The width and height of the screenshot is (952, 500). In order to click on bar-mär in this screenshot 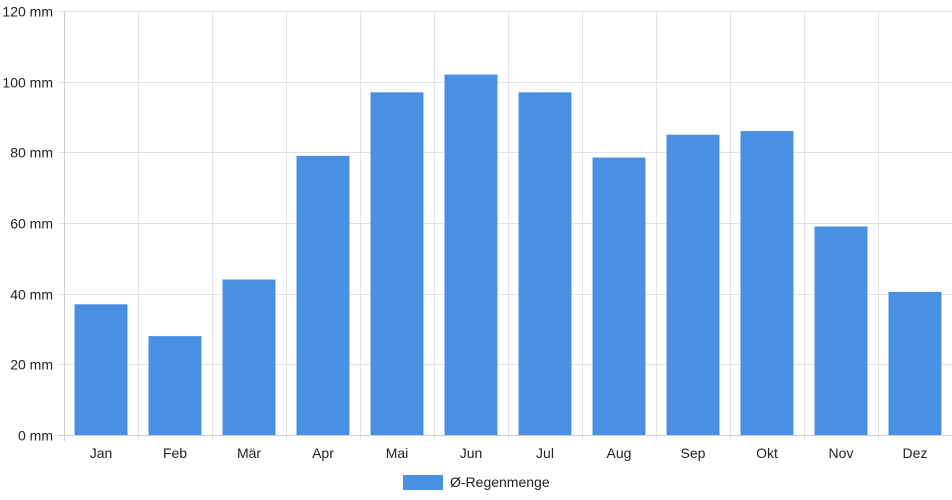, I will do `click(249, 357)`.